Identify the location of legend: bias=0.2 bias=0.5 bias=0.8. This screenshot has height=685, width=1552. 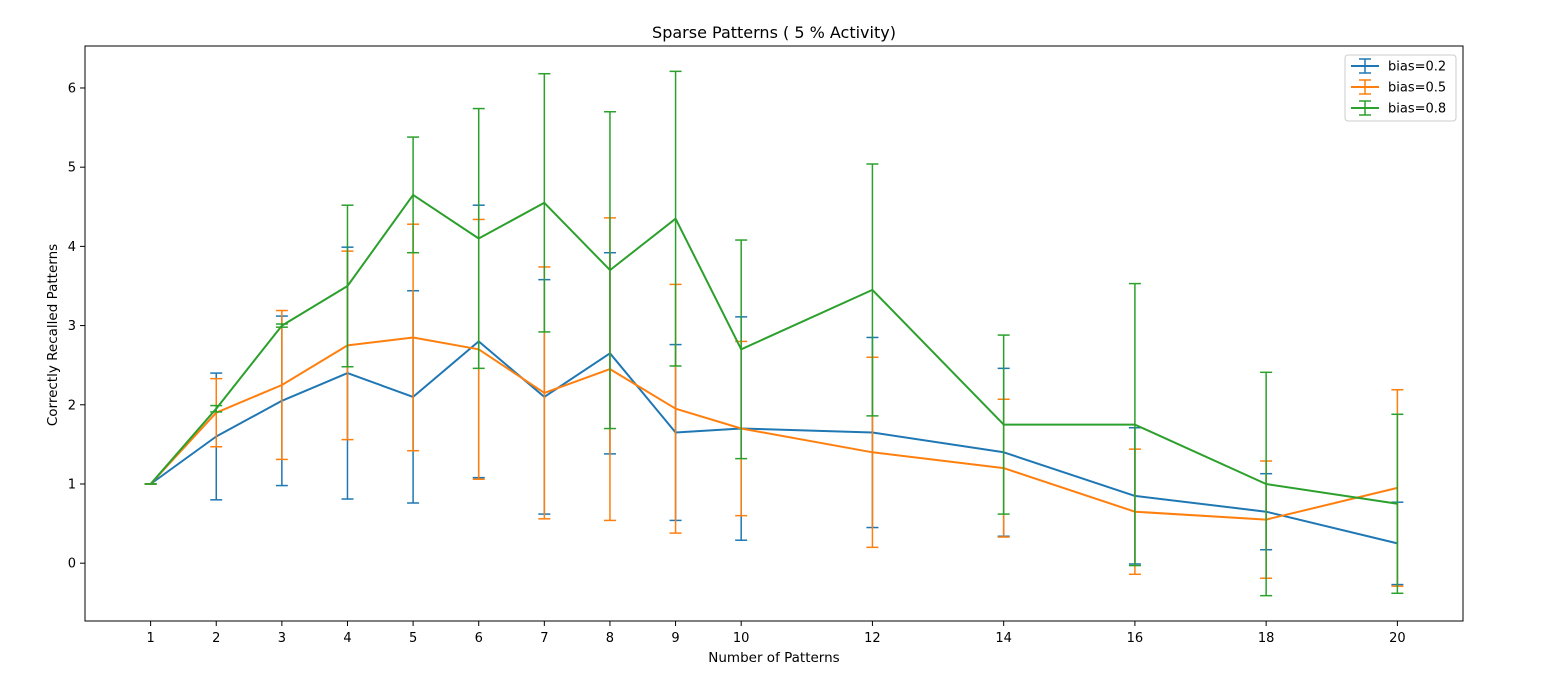
(1400, 88).